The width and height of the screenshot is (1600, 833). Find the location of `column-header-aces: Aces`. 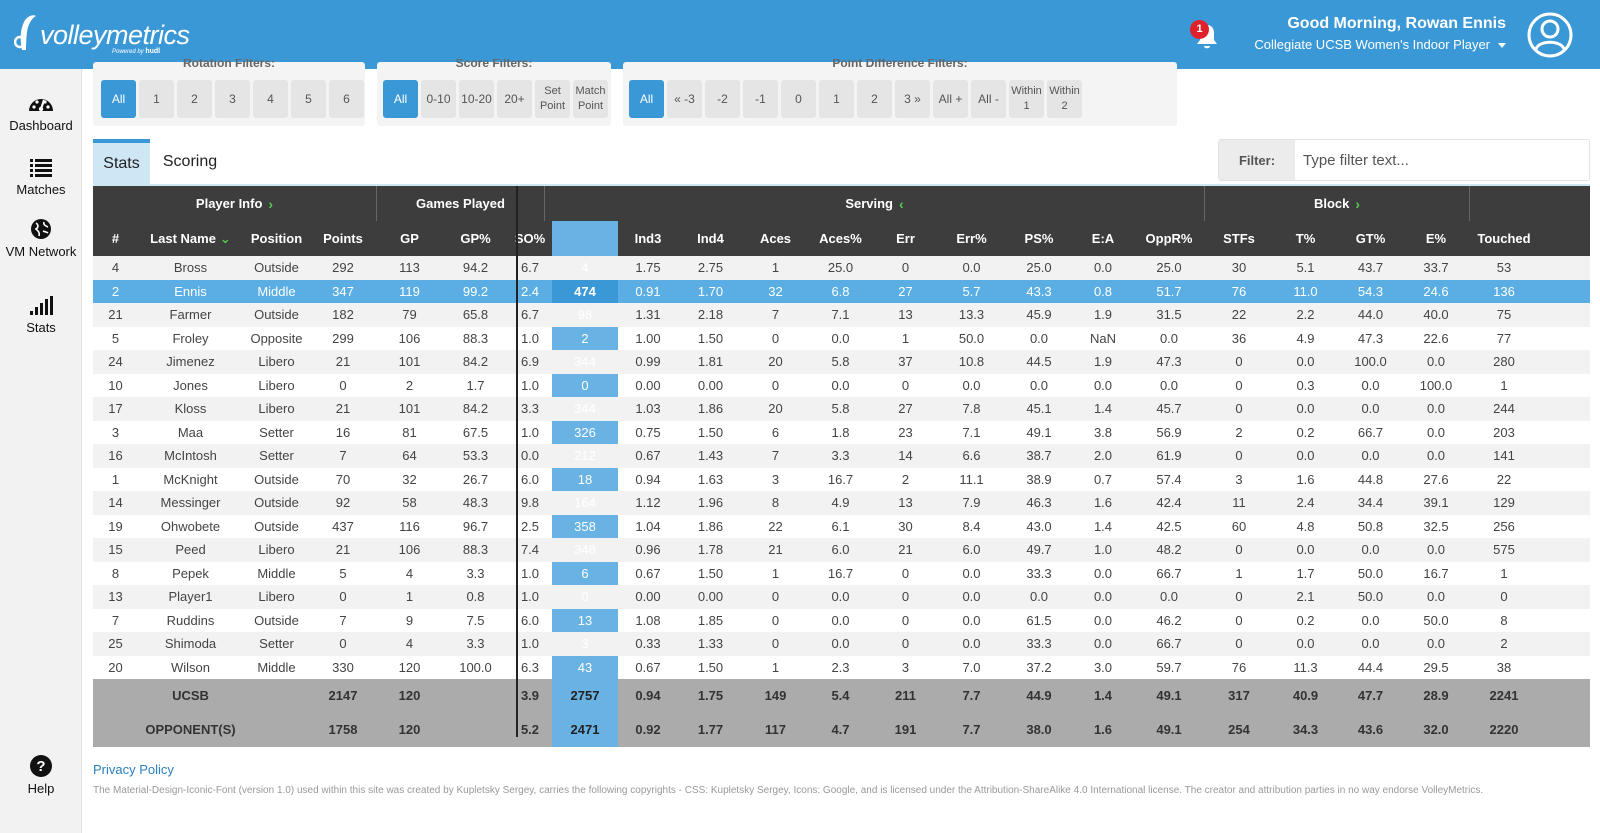

column-header-aces: Aces is located at coordinates (775, 238).